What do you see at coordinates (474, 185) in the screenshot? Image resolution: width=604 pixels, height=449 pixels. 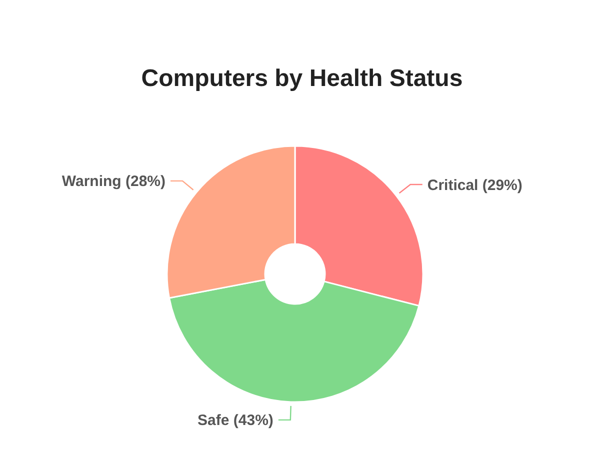 I see `slice-label: Critical (29%)` at bounding box center [474, 185].